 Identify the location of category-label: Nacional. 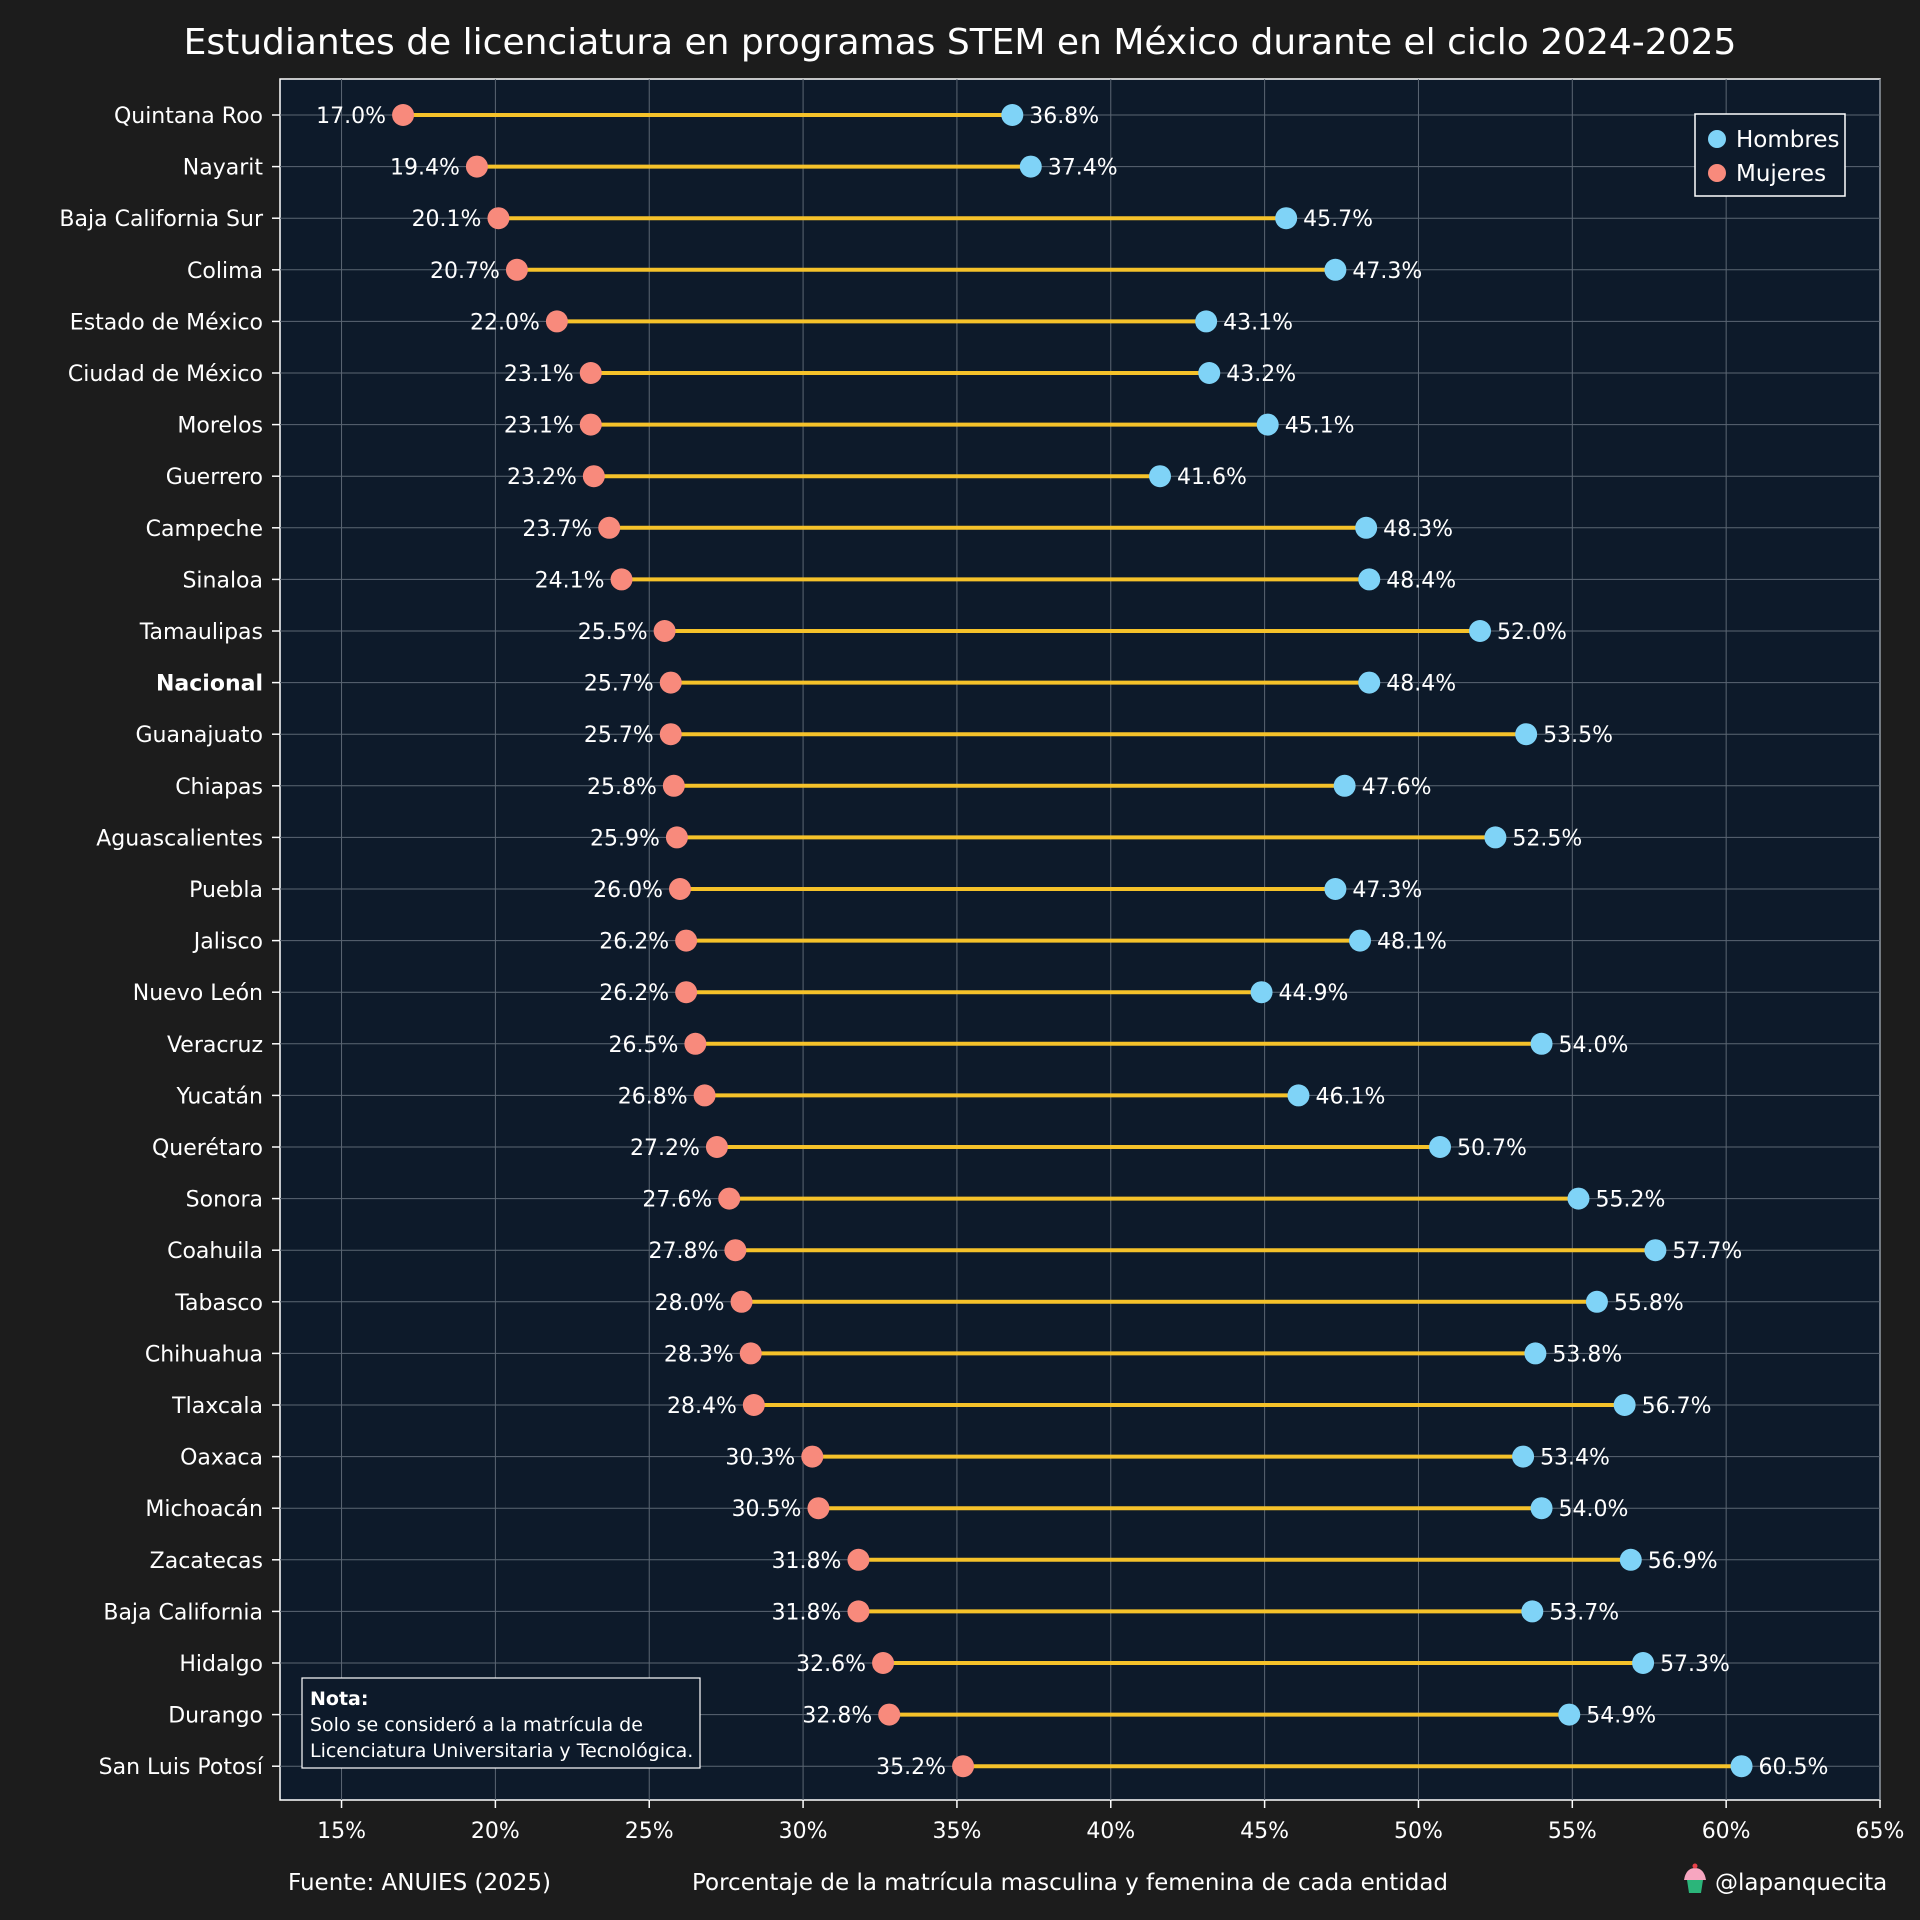
(209, 684).